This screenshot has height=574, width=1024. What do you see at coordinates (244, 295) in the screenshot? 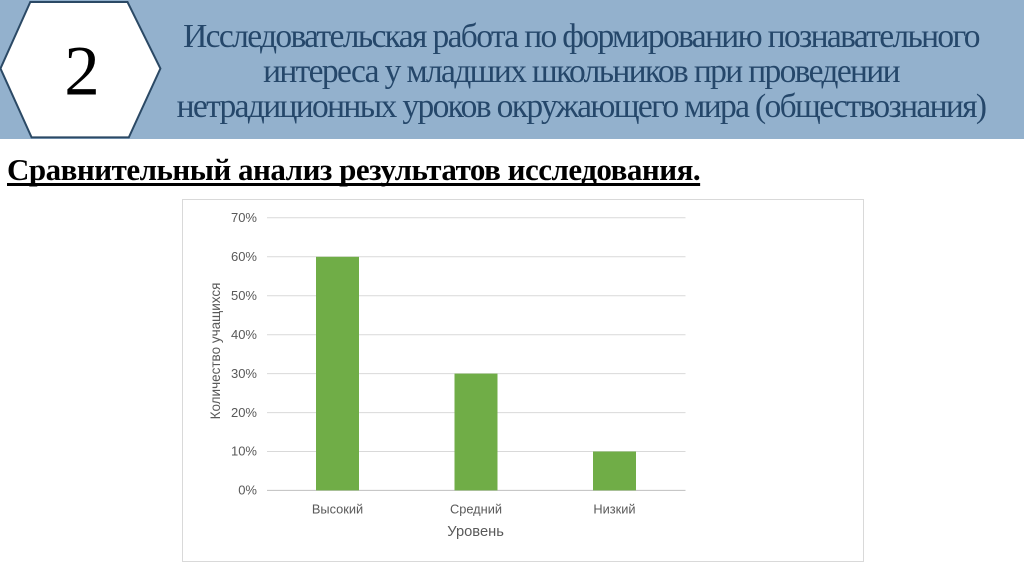
I see `svg-text: 50%` at bounding box center [244, 295].